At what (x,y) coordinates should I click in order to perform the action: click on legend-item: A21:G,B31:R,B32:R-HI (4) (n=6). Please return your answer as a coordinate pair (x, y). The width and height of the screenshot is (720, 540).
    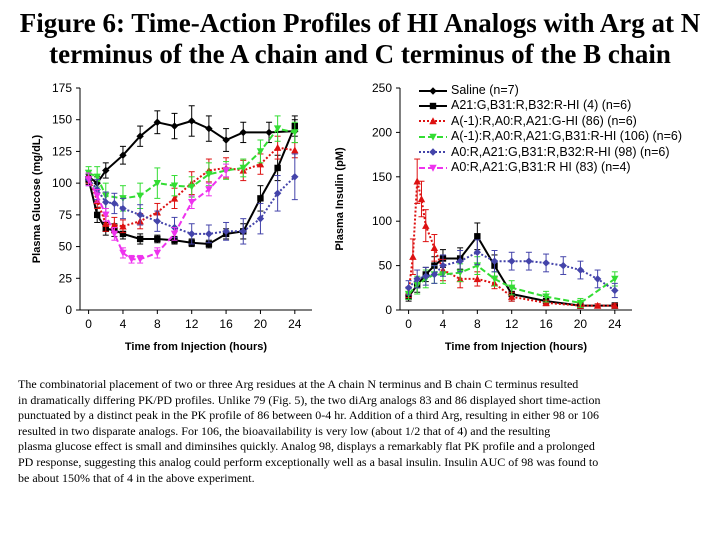
    Looking at the image, I should click on (550, 105).